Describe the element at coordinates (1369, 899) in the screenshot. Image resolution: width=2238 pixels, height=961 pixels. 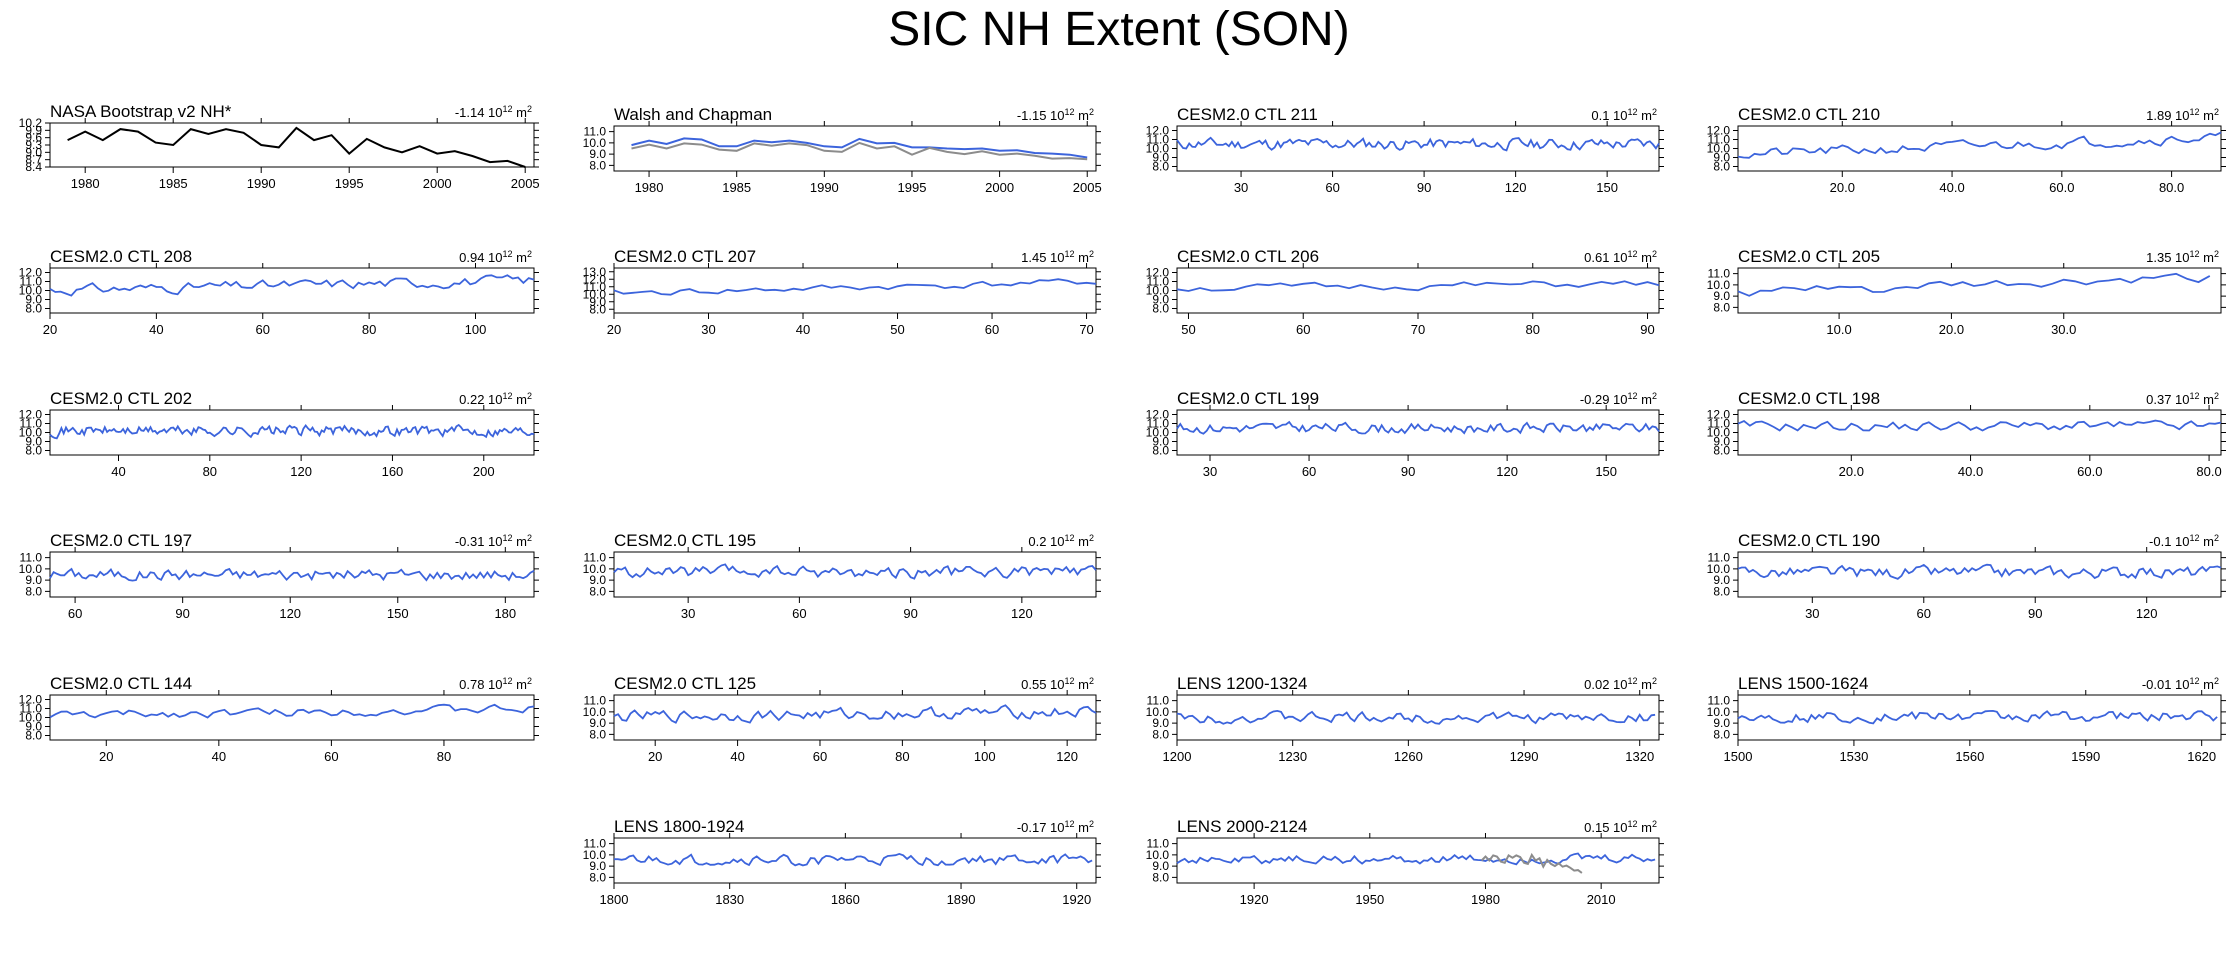
I see `x-tick-label: 1950` at that location.